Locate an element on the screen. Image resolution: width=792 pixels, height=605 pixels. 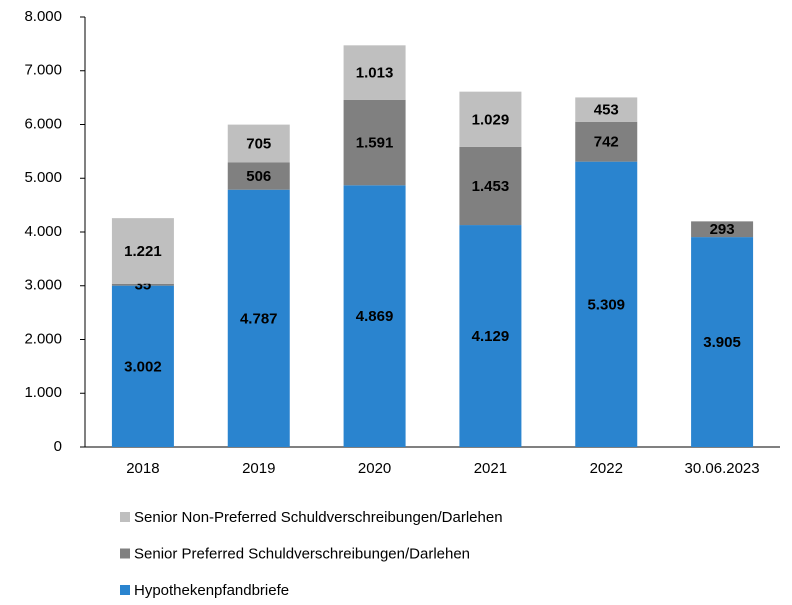
x-tick-label: 2021 is located at coordinates (490, 468).